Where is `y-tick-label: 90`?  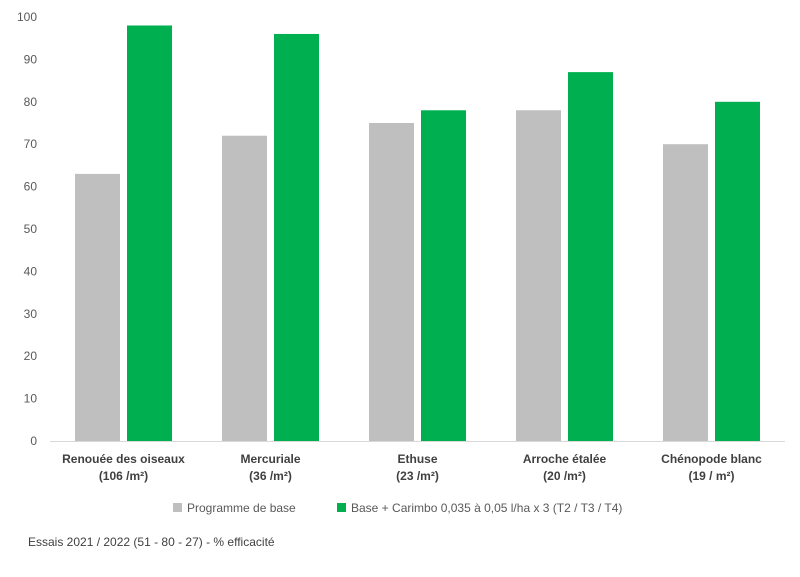 y-tick-label: 90 is located at coordinates (31, 59).